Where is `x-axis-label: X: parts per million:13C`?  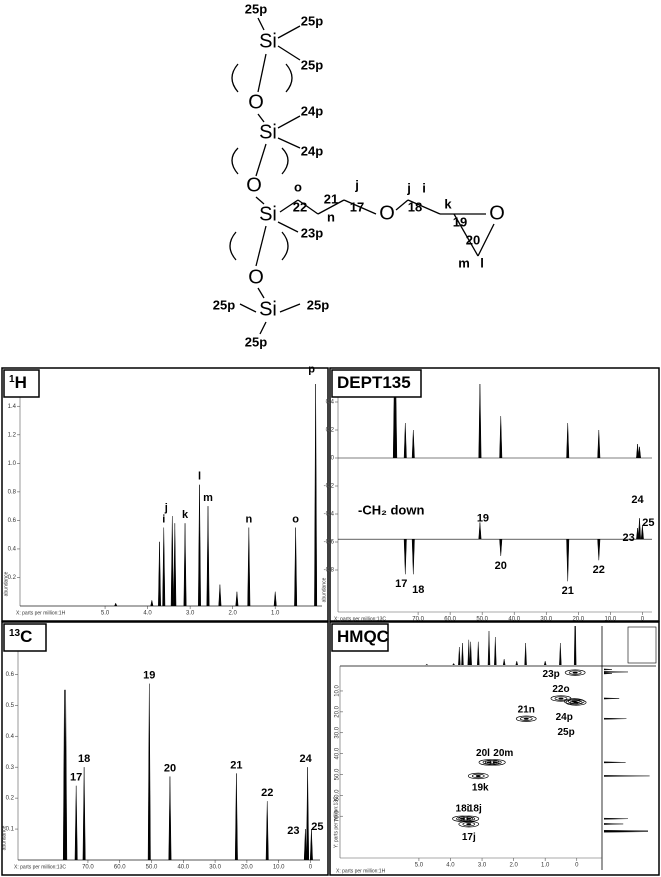 x-axis-label: X: parts per million:13C is located at coordinates (360, 619).